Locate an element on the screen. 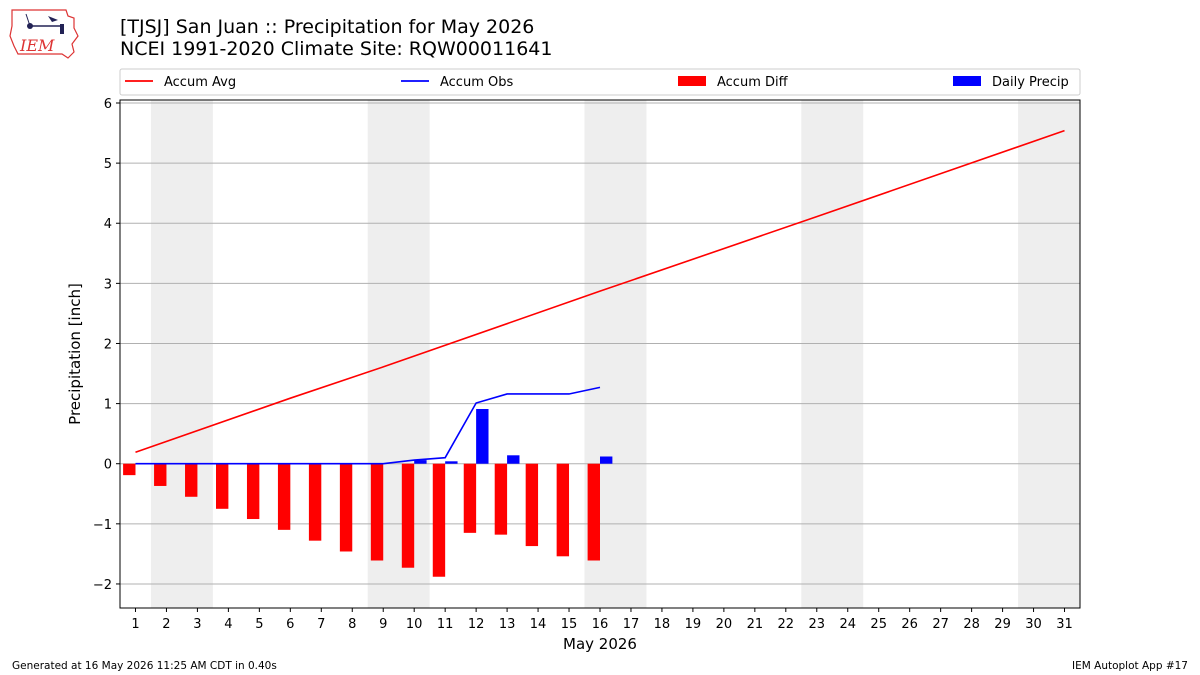 The image size is (1200, 675). x-tick-label: 28 is located at coordinates (971, 624).